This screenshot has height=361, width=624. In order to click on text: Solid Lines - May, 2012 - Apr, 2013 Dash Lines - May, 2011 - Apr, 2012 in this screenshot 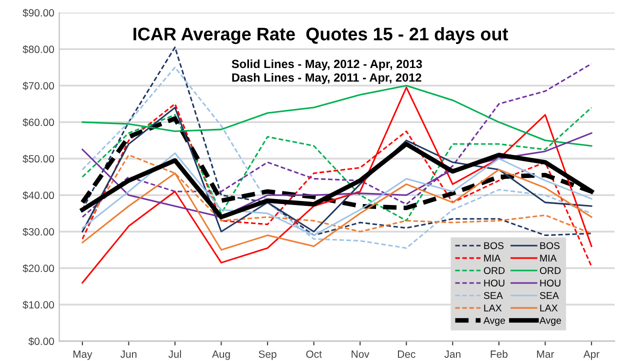, I will do `click(327, 71)`.